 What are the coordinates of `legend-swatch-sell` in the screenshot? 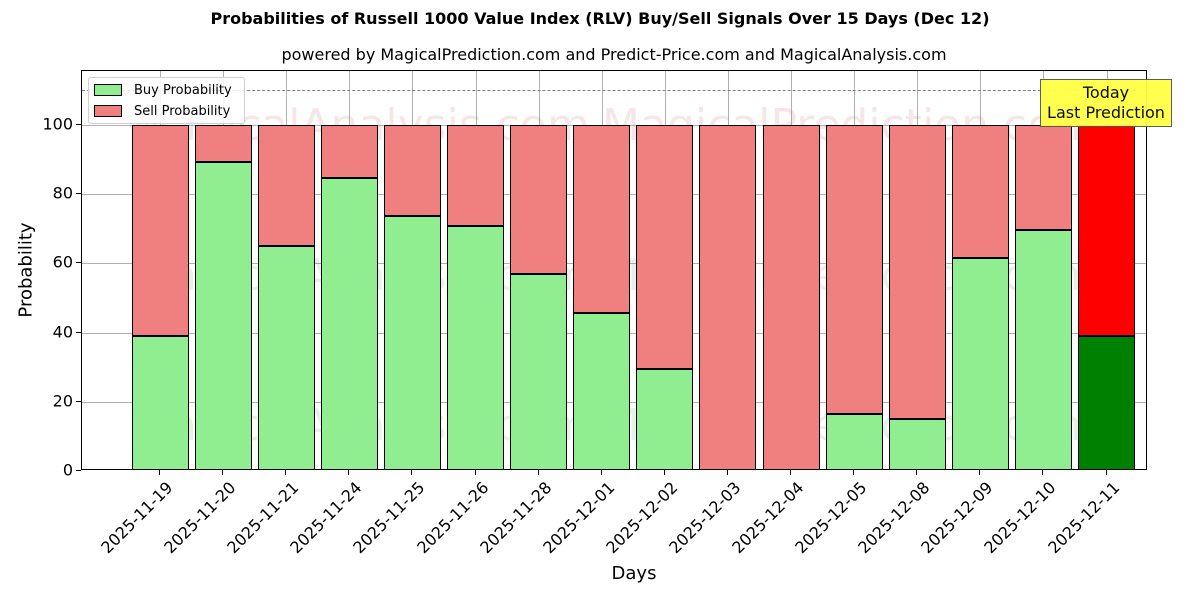 It's located at (108, 111).